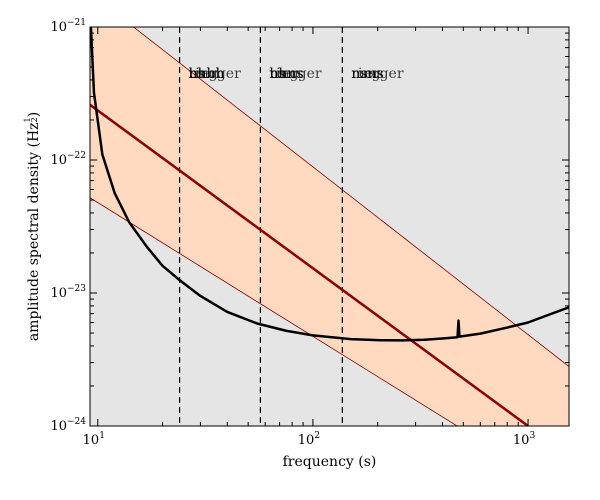 This screenshot has height=500, width=600. What do you see at coordinates (34, 231) in the screenshot?
I see `y-axis-title-main: amplitude spectral density (Hz` at bounding box center [34, 231].